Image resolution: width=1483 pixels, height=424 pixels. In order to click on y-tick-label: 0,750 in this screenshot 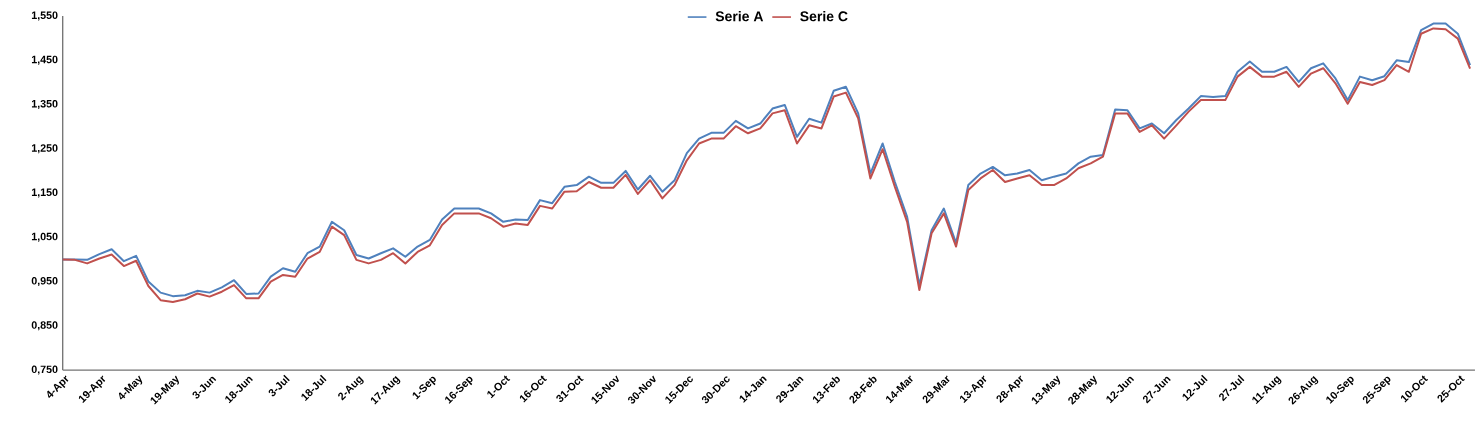, I will do `click(44, 370)`.